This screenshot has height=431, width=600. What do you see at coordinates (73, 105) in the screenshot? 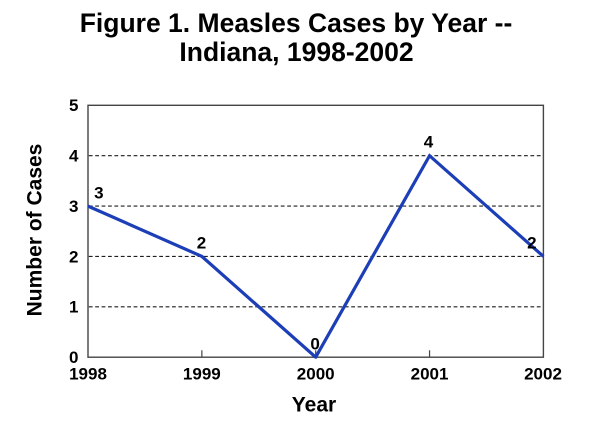
I see `svg-text: 5` at bounding box center [73, 105].